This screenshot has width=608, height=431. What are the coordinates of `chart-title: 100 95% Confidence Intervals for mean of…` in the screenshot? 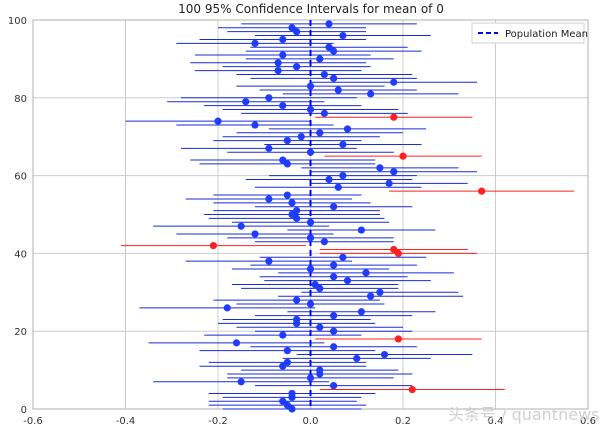 It's located at (311, 9).